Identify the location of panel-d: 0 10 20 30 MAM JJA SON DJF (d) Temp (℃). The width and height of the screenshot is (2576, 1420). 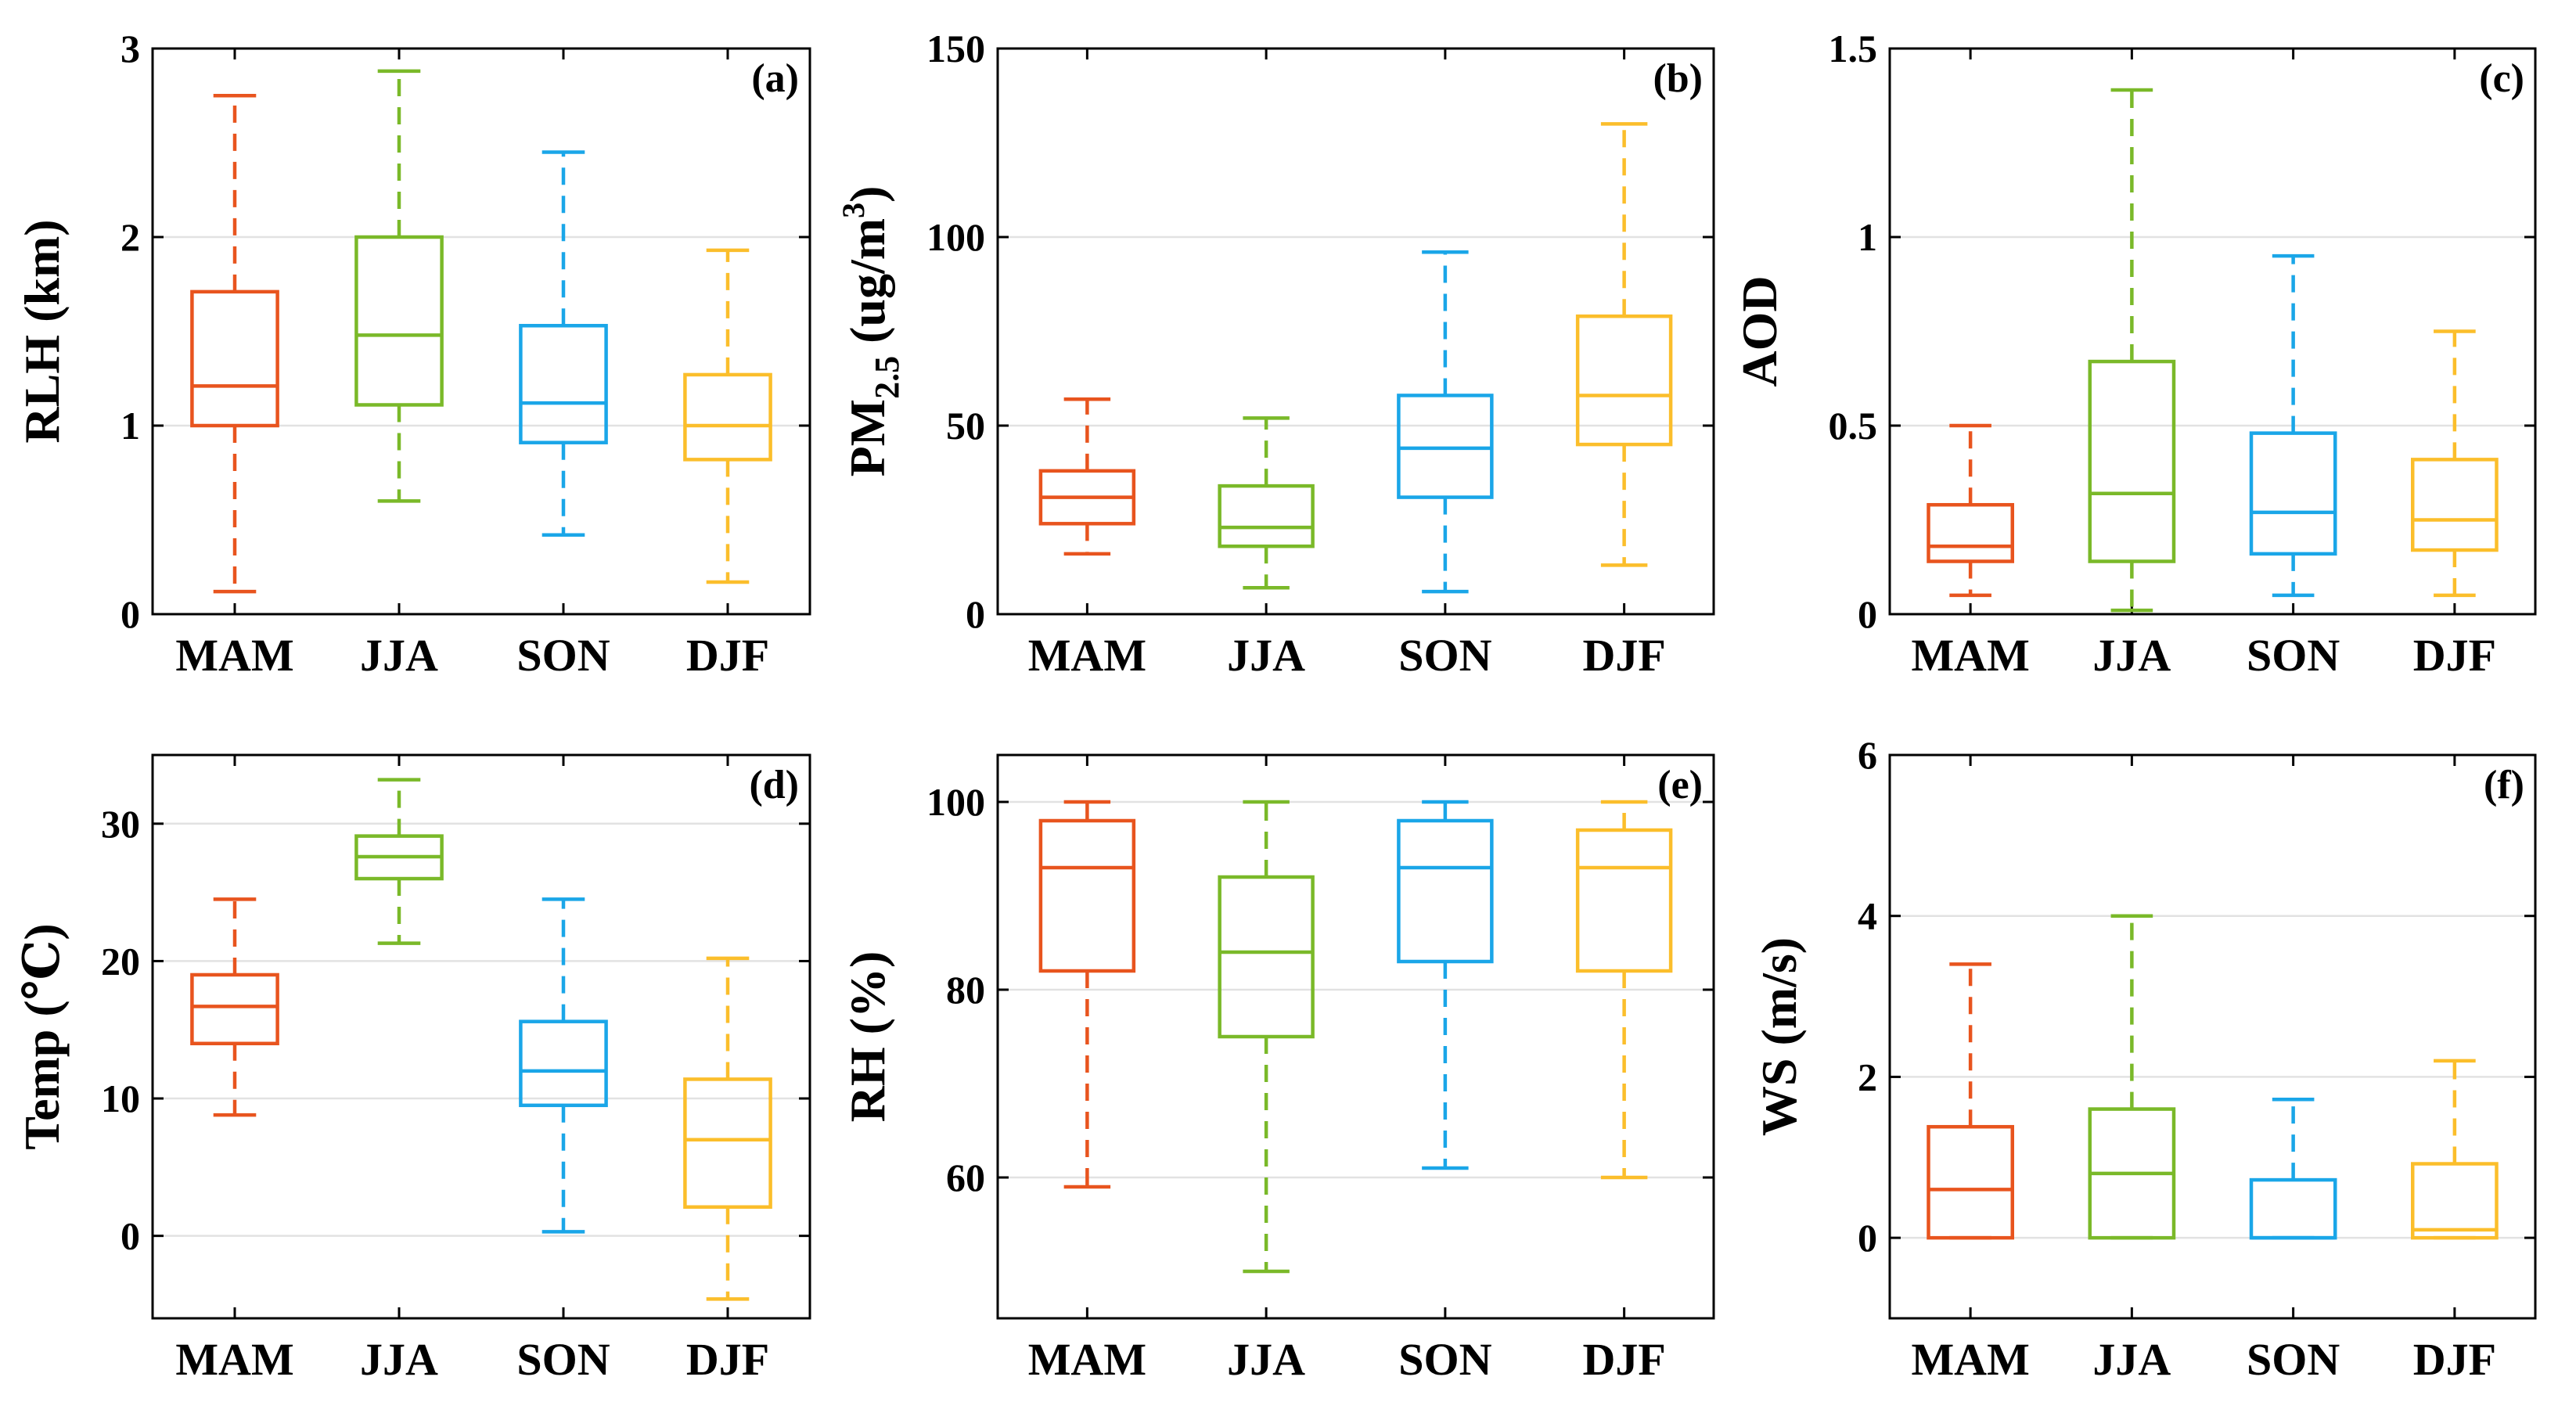
(412, 1069).